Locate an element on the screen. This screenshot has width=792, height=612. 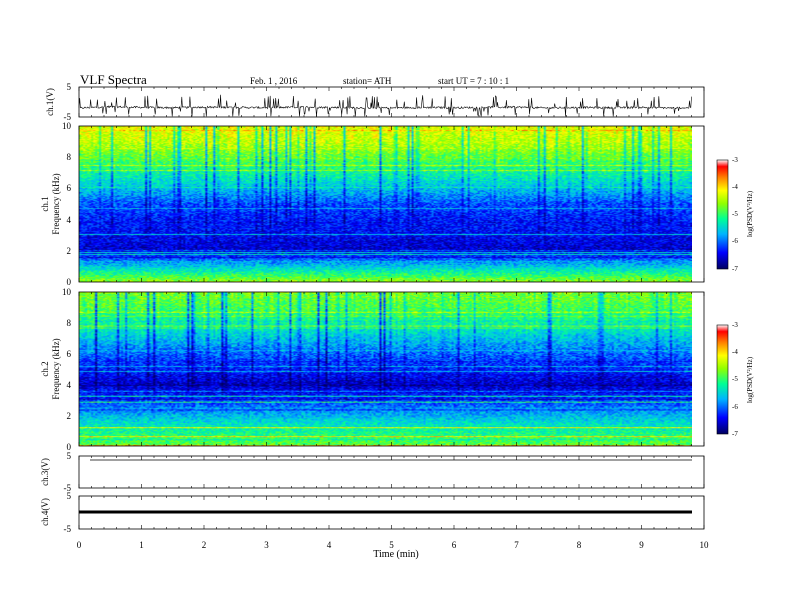
time-axis: 0 1 2 3 4 5 6 7 8 9 10 is located at coordinates (393, 545).